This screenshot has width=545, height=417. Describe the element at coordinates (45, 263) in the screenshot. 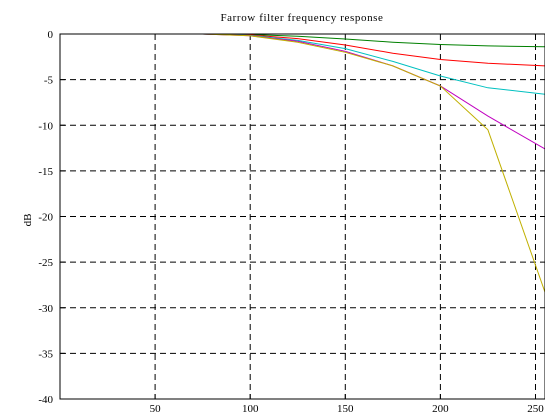

I see `y-tick-label: -25` at that location.